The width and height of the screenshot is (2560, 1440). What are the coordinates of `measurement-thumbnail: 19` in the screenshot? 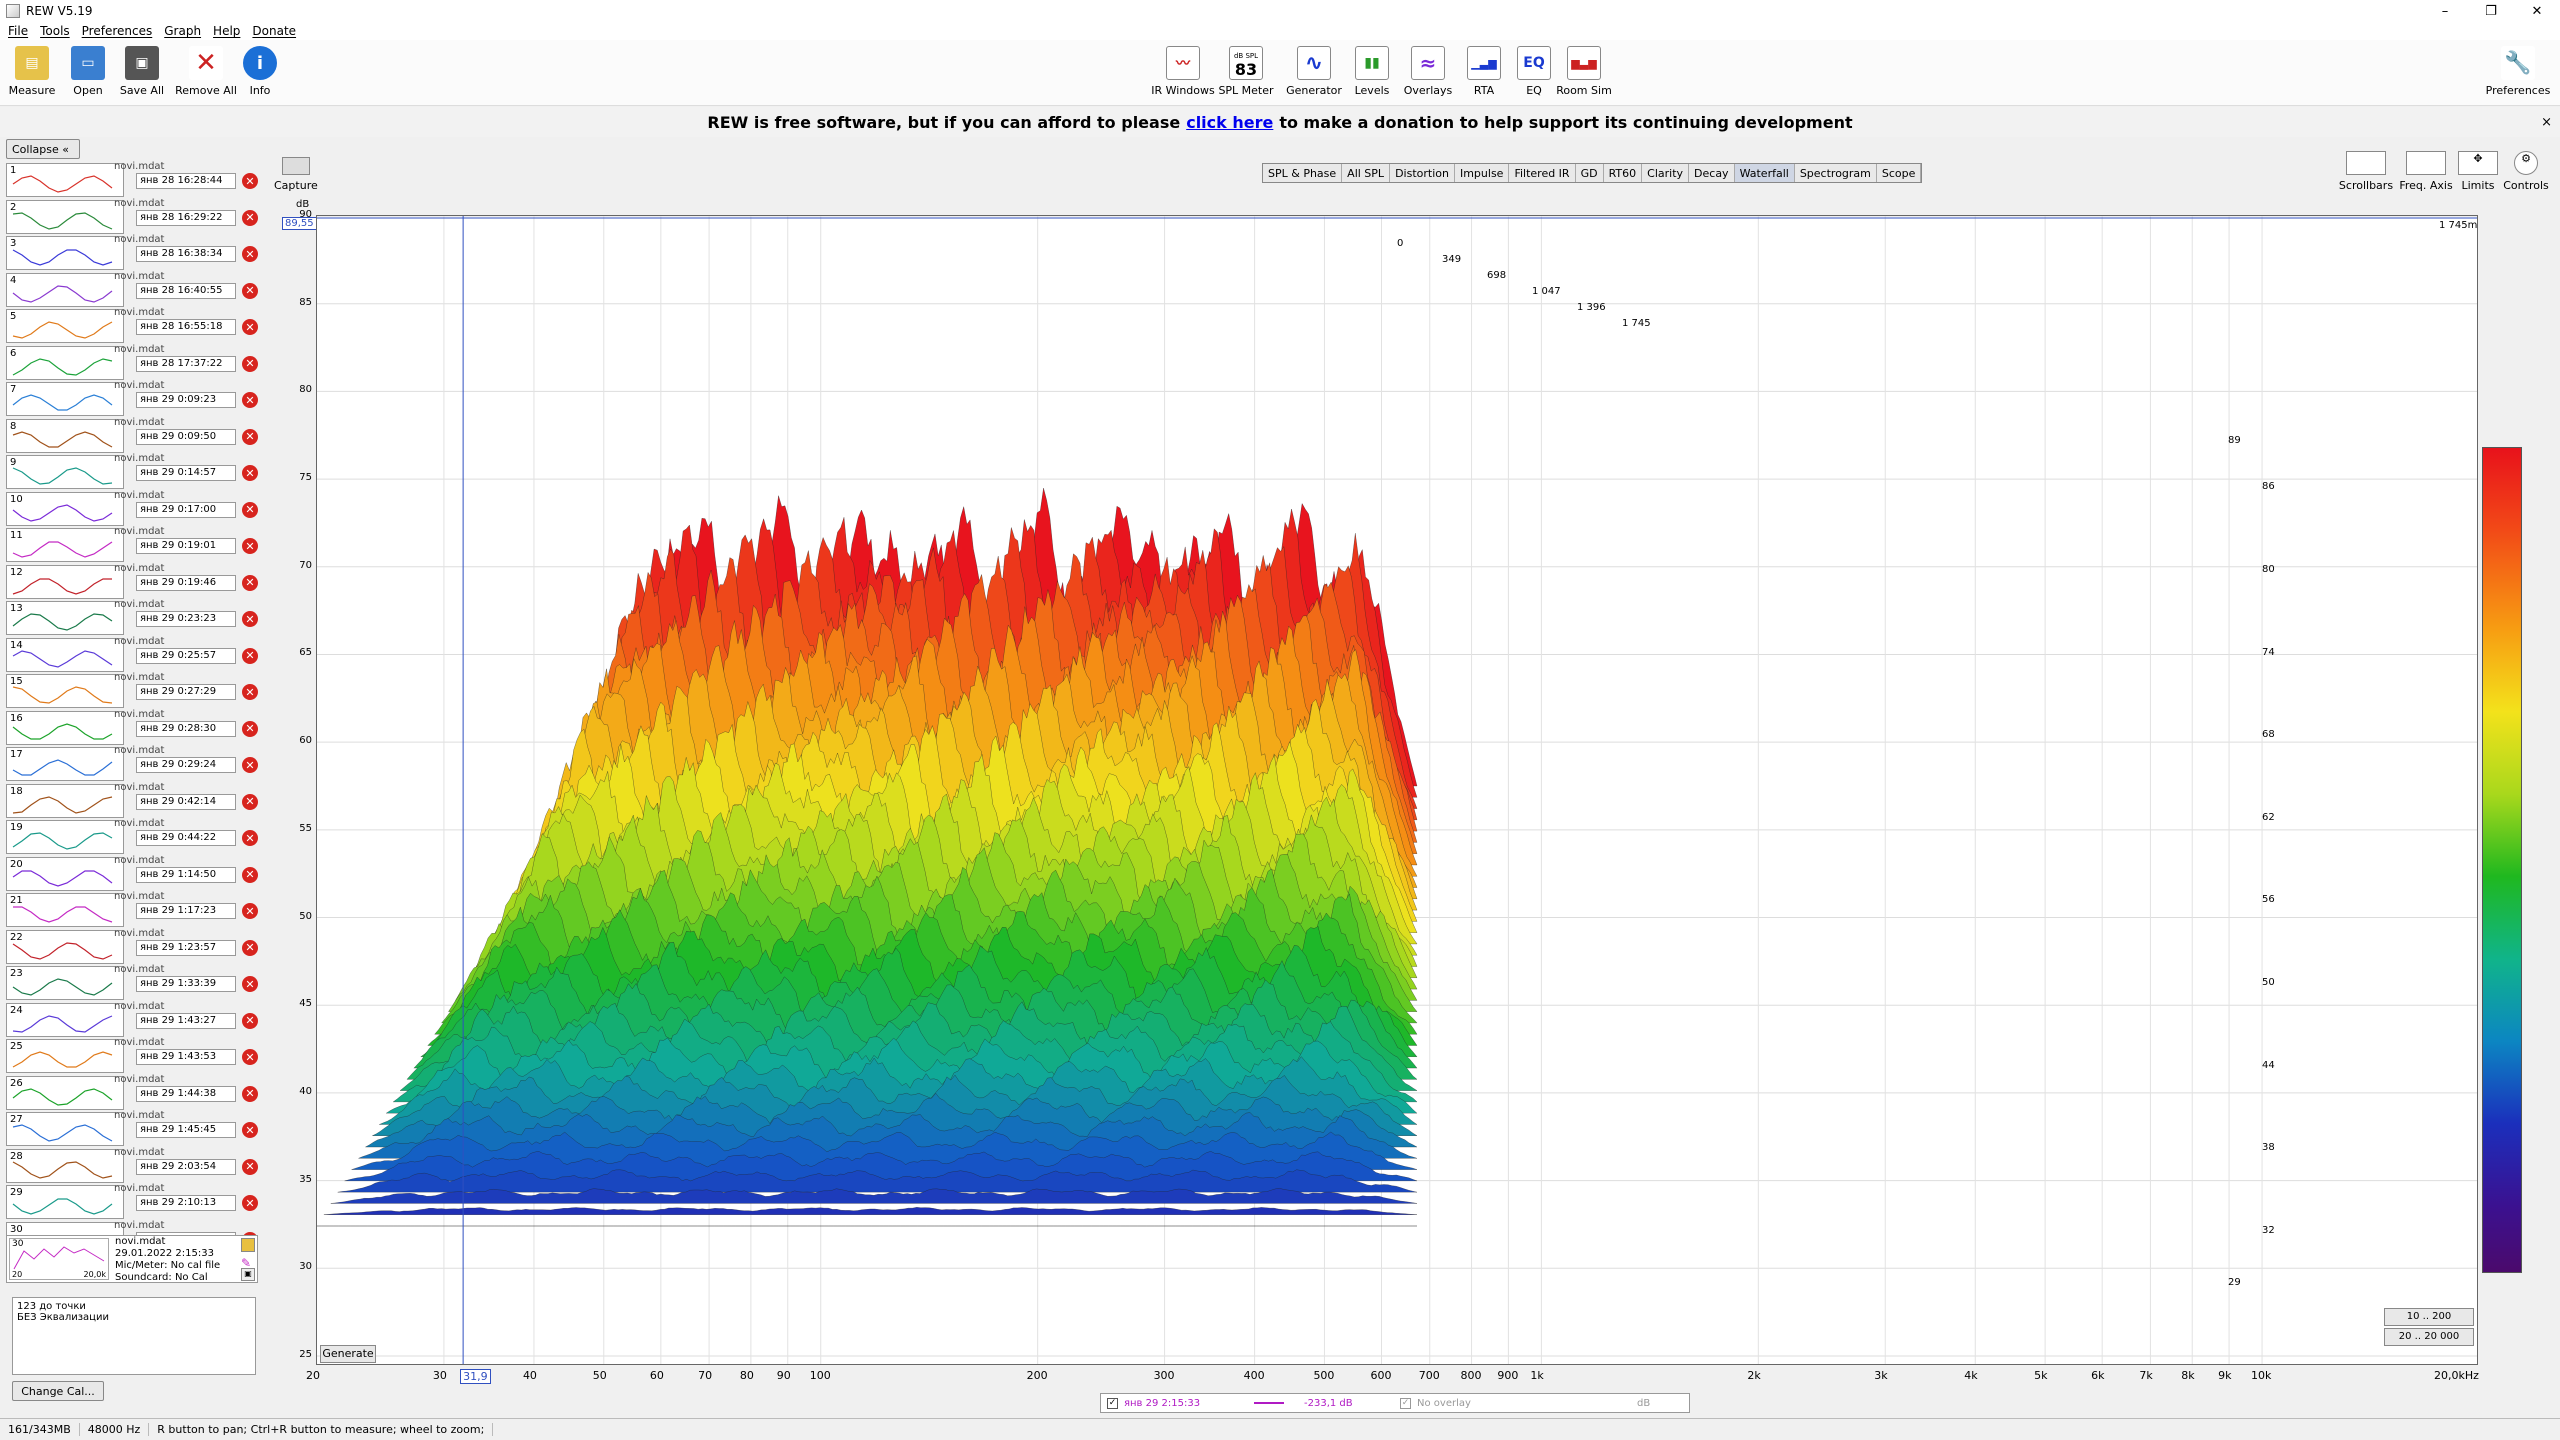 It's located at (65, 837).